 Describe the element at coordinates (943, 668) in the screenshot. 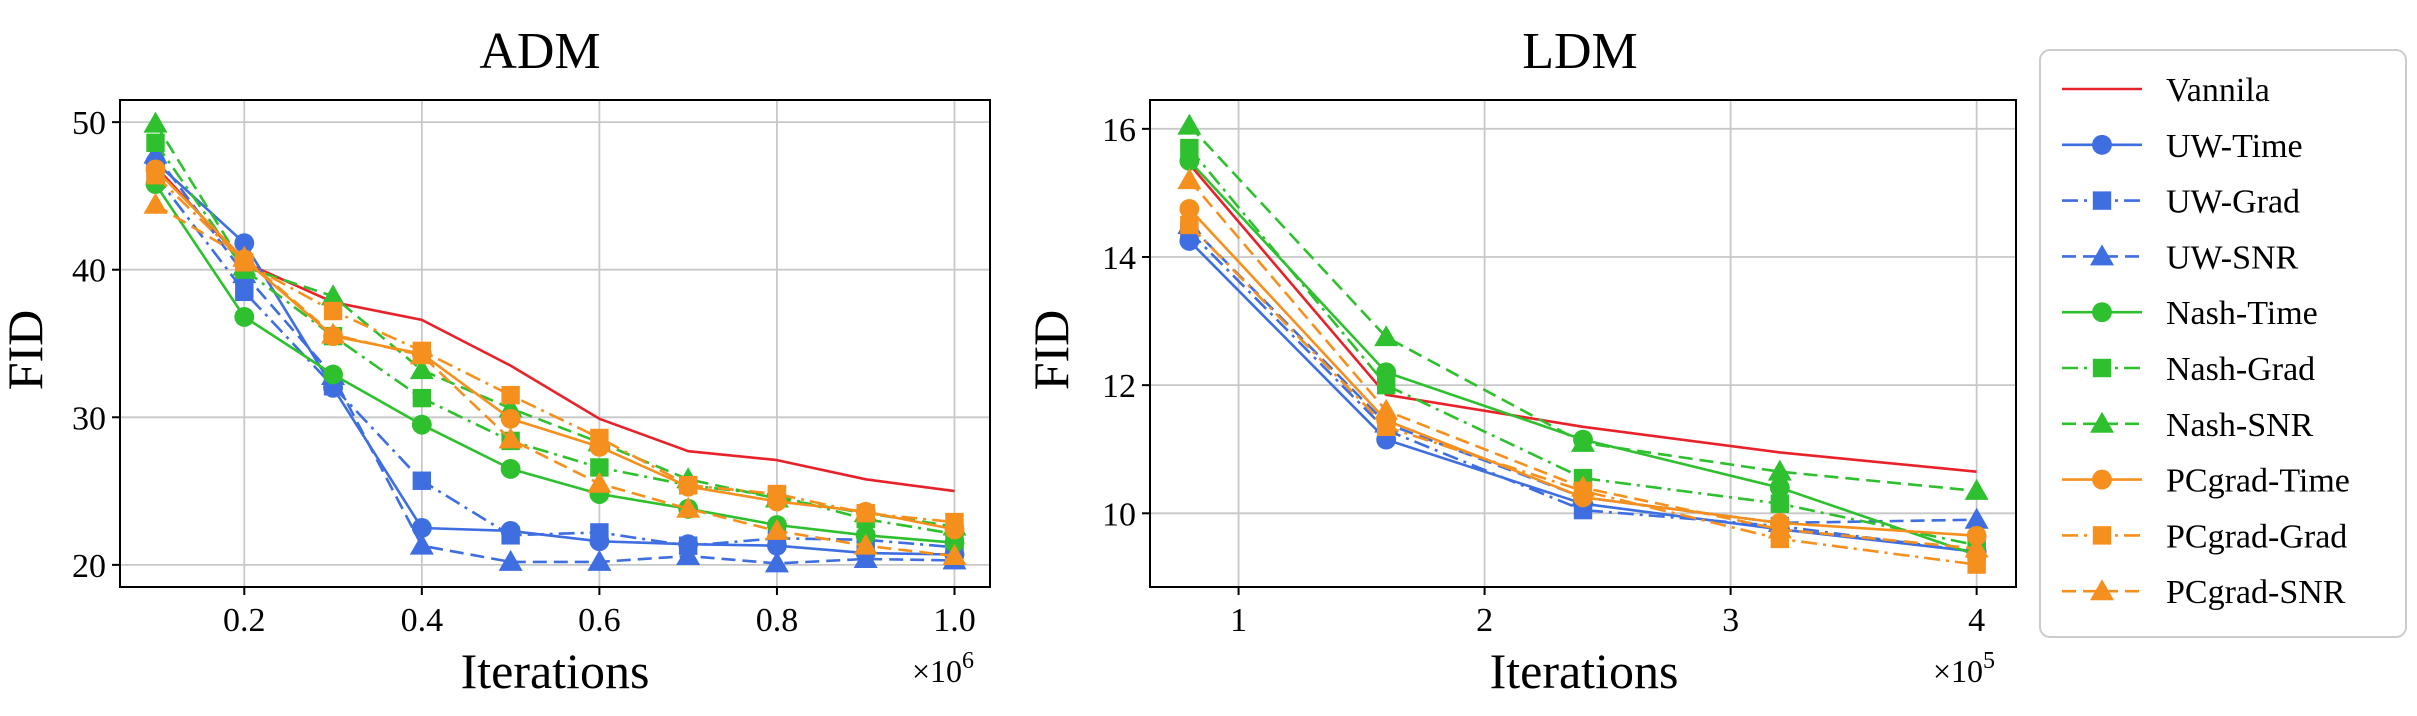

I see `adm-x-multiplier: ×10⁶` at that location.